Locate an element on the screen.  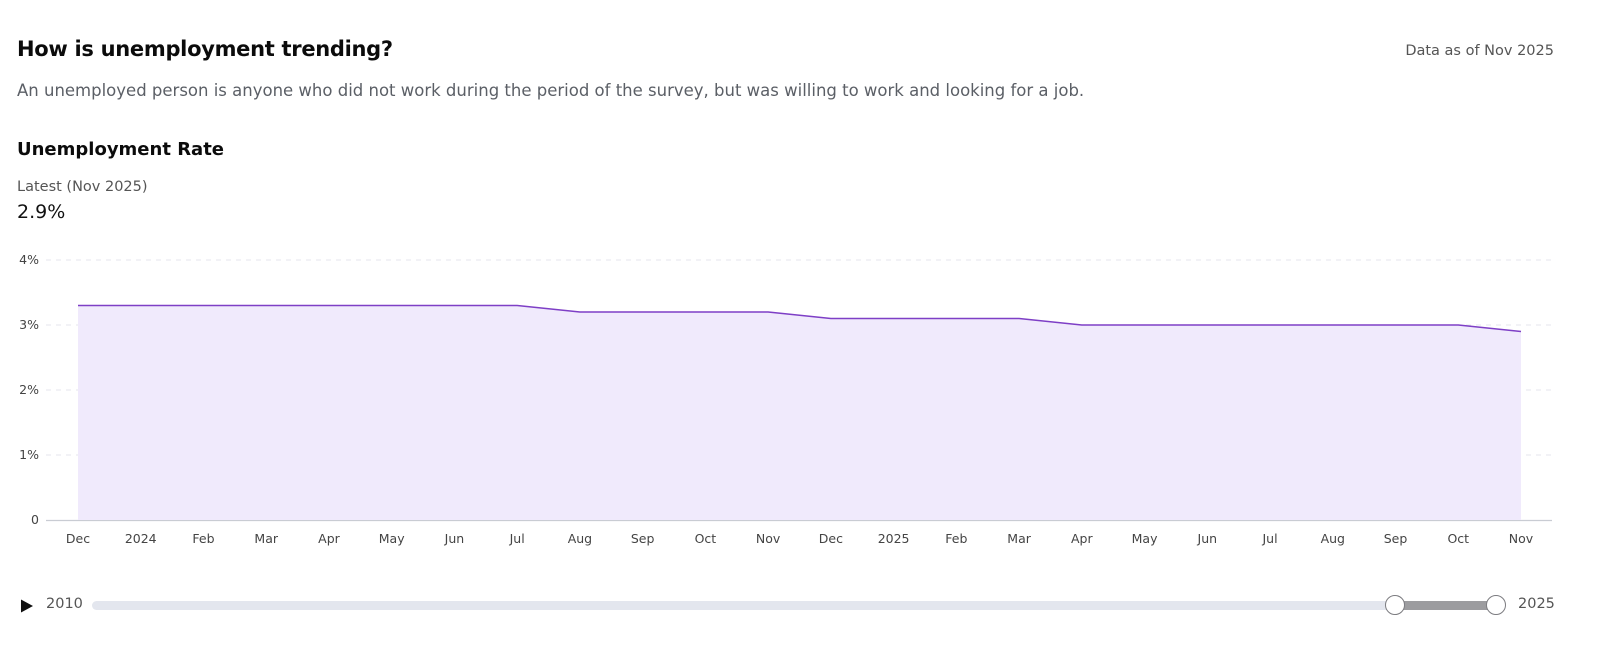
chart-title: Unemployment Rate is located at coordinates (121, 149).